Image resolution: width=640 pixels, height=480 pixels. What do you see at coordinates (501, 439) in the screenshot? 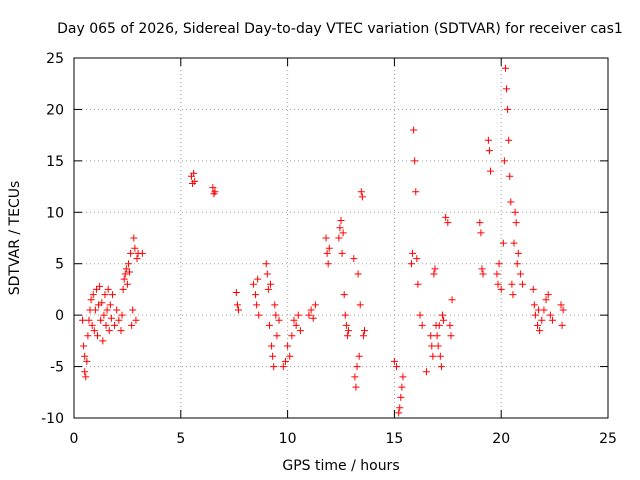
I see `x-tick-label: 20` at bounding box center [501, 439].